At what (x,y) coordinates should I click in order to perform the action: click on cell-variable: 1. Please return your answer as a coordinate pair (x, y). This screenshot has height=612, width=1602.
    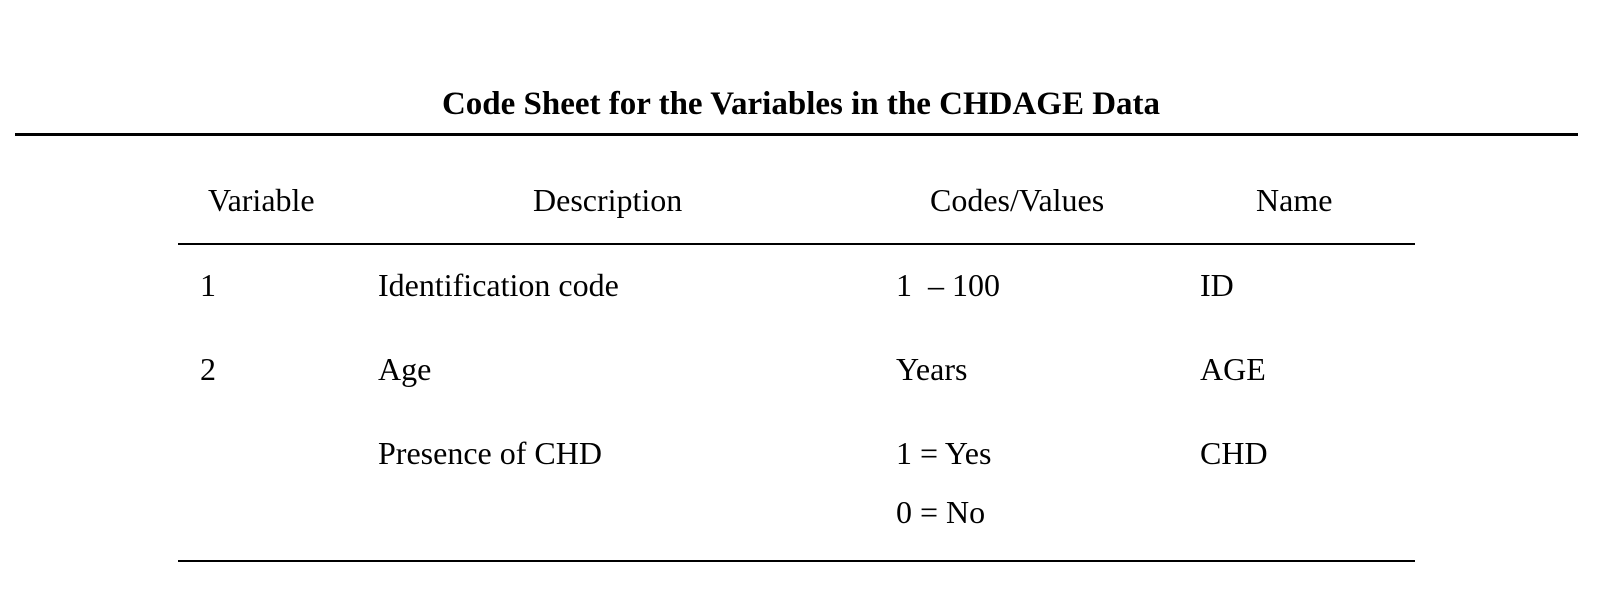
    Looking at the image, I should click on (208, 285).